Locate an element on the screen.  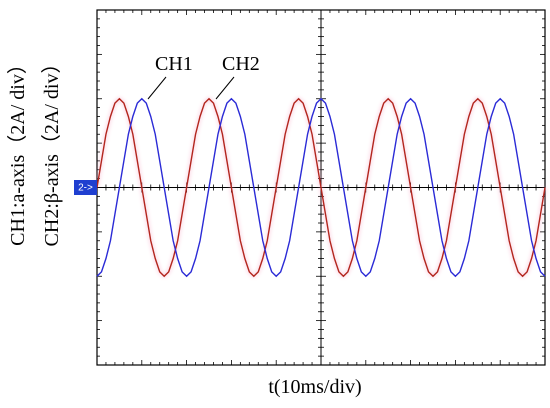
marker-box is located at coordinates (85, 187).